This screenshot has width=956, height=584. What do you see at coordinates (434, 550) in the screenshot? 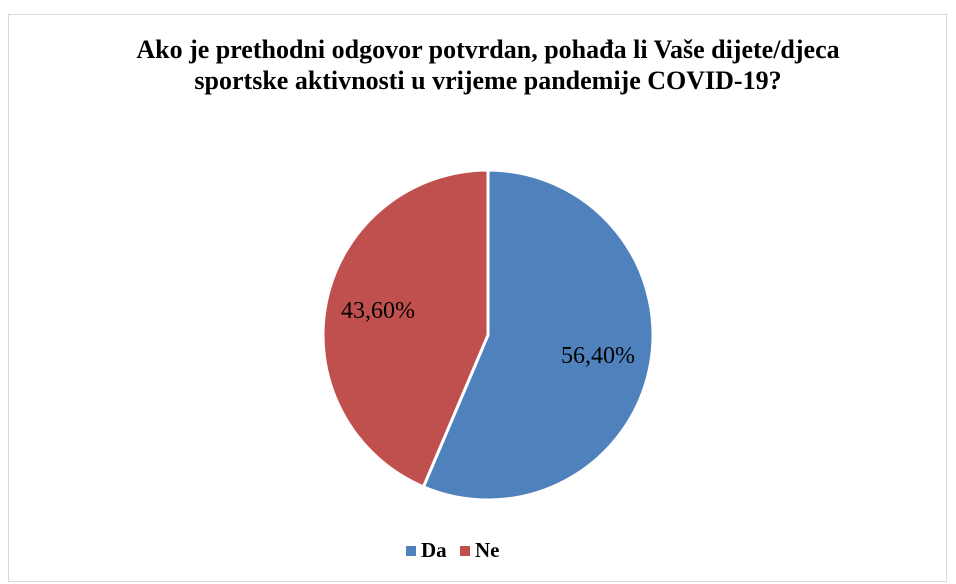
I see `legend-label: Da` at bounding box center [434, 550].